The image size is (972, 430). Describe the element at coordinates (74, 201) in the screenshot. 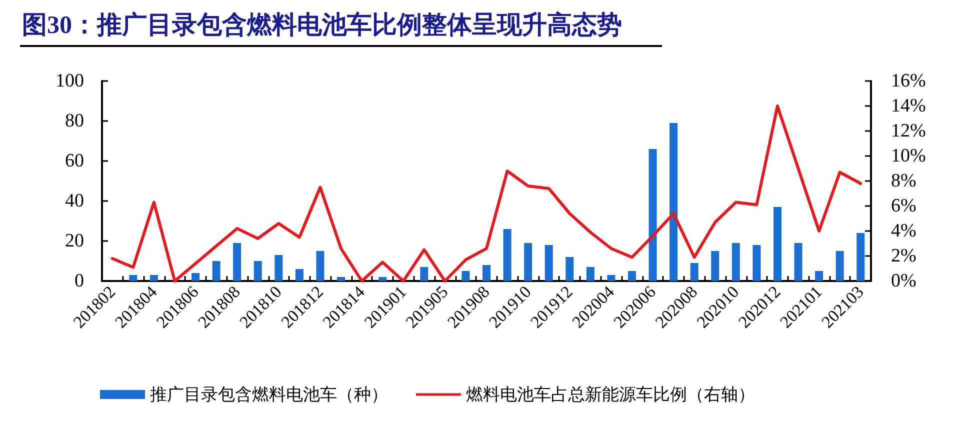

I see `y-tick-label: 40` at that location.